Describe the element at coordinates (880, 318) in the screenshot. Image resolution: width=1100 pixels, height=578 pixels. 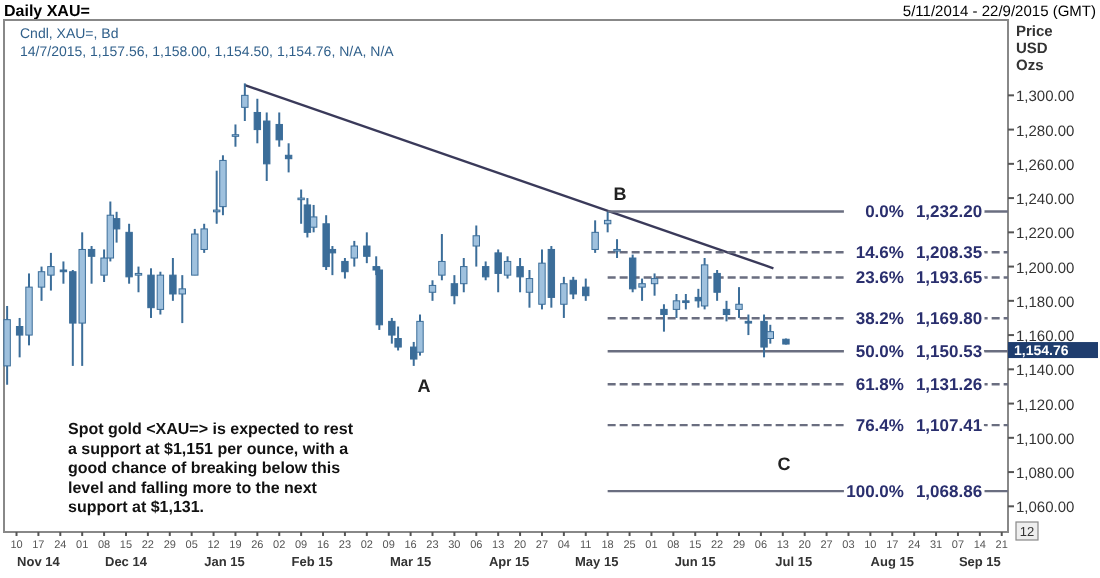
I see `series-label: 38.2%` at that location.